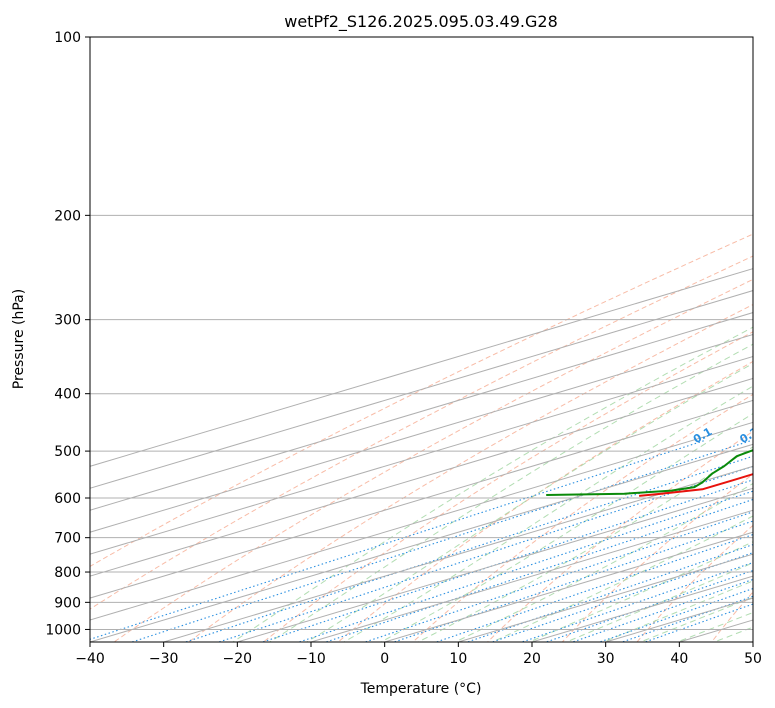 Image resolution: width=775 pixels, height=708 pixels. What do you see at coordinates (458, 659) in the screenshot?
I see `x-tick-label: 10` at bounding box center [458, 659].